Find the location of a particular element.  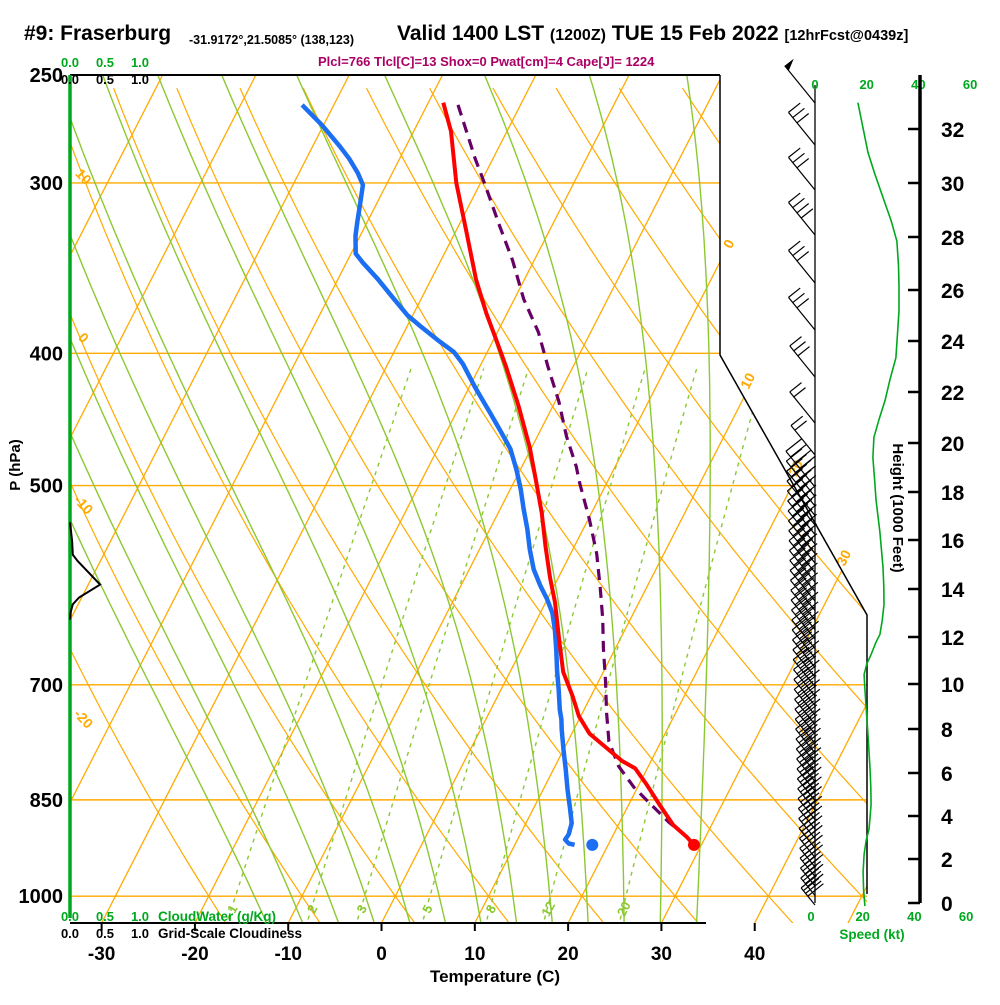

mixing-ratio-label: 5 is located at coordinates (427, 908).